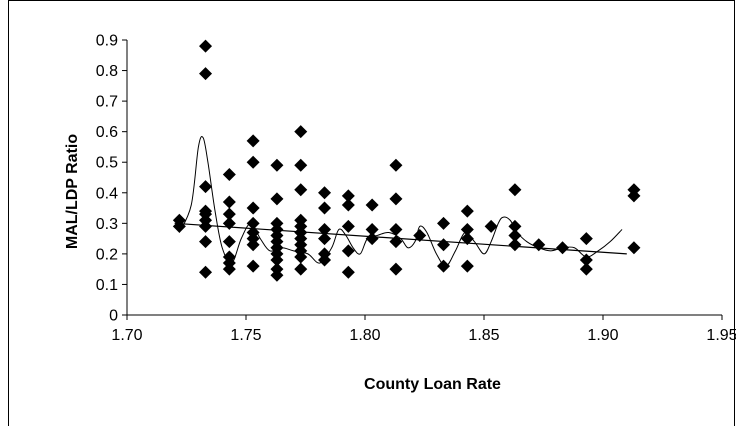 Image resolution: width=736 pixels, height=427 pixels. Describe the element at coordinates (107, 71) in the screenshot. I see `y-tick-label: 0.8` at that location.